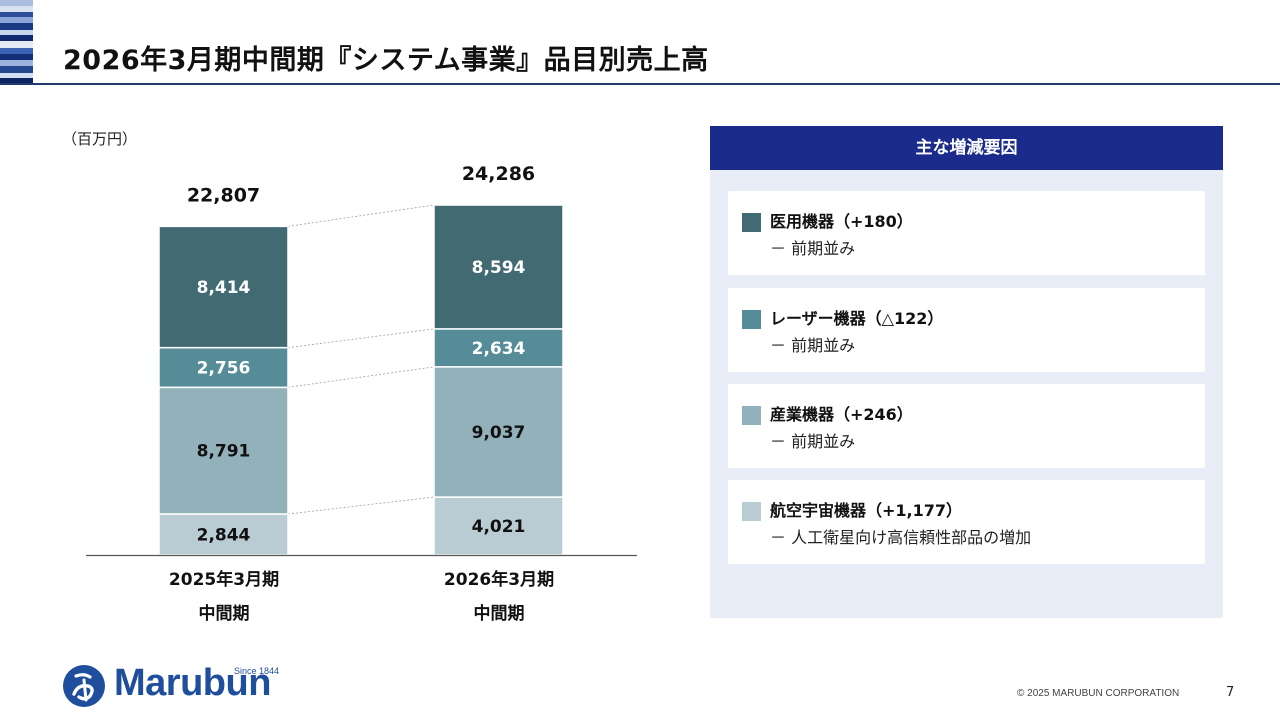  I want to click on factor-label: 航空宇宙機器（+1,177）, so click(866, 510).